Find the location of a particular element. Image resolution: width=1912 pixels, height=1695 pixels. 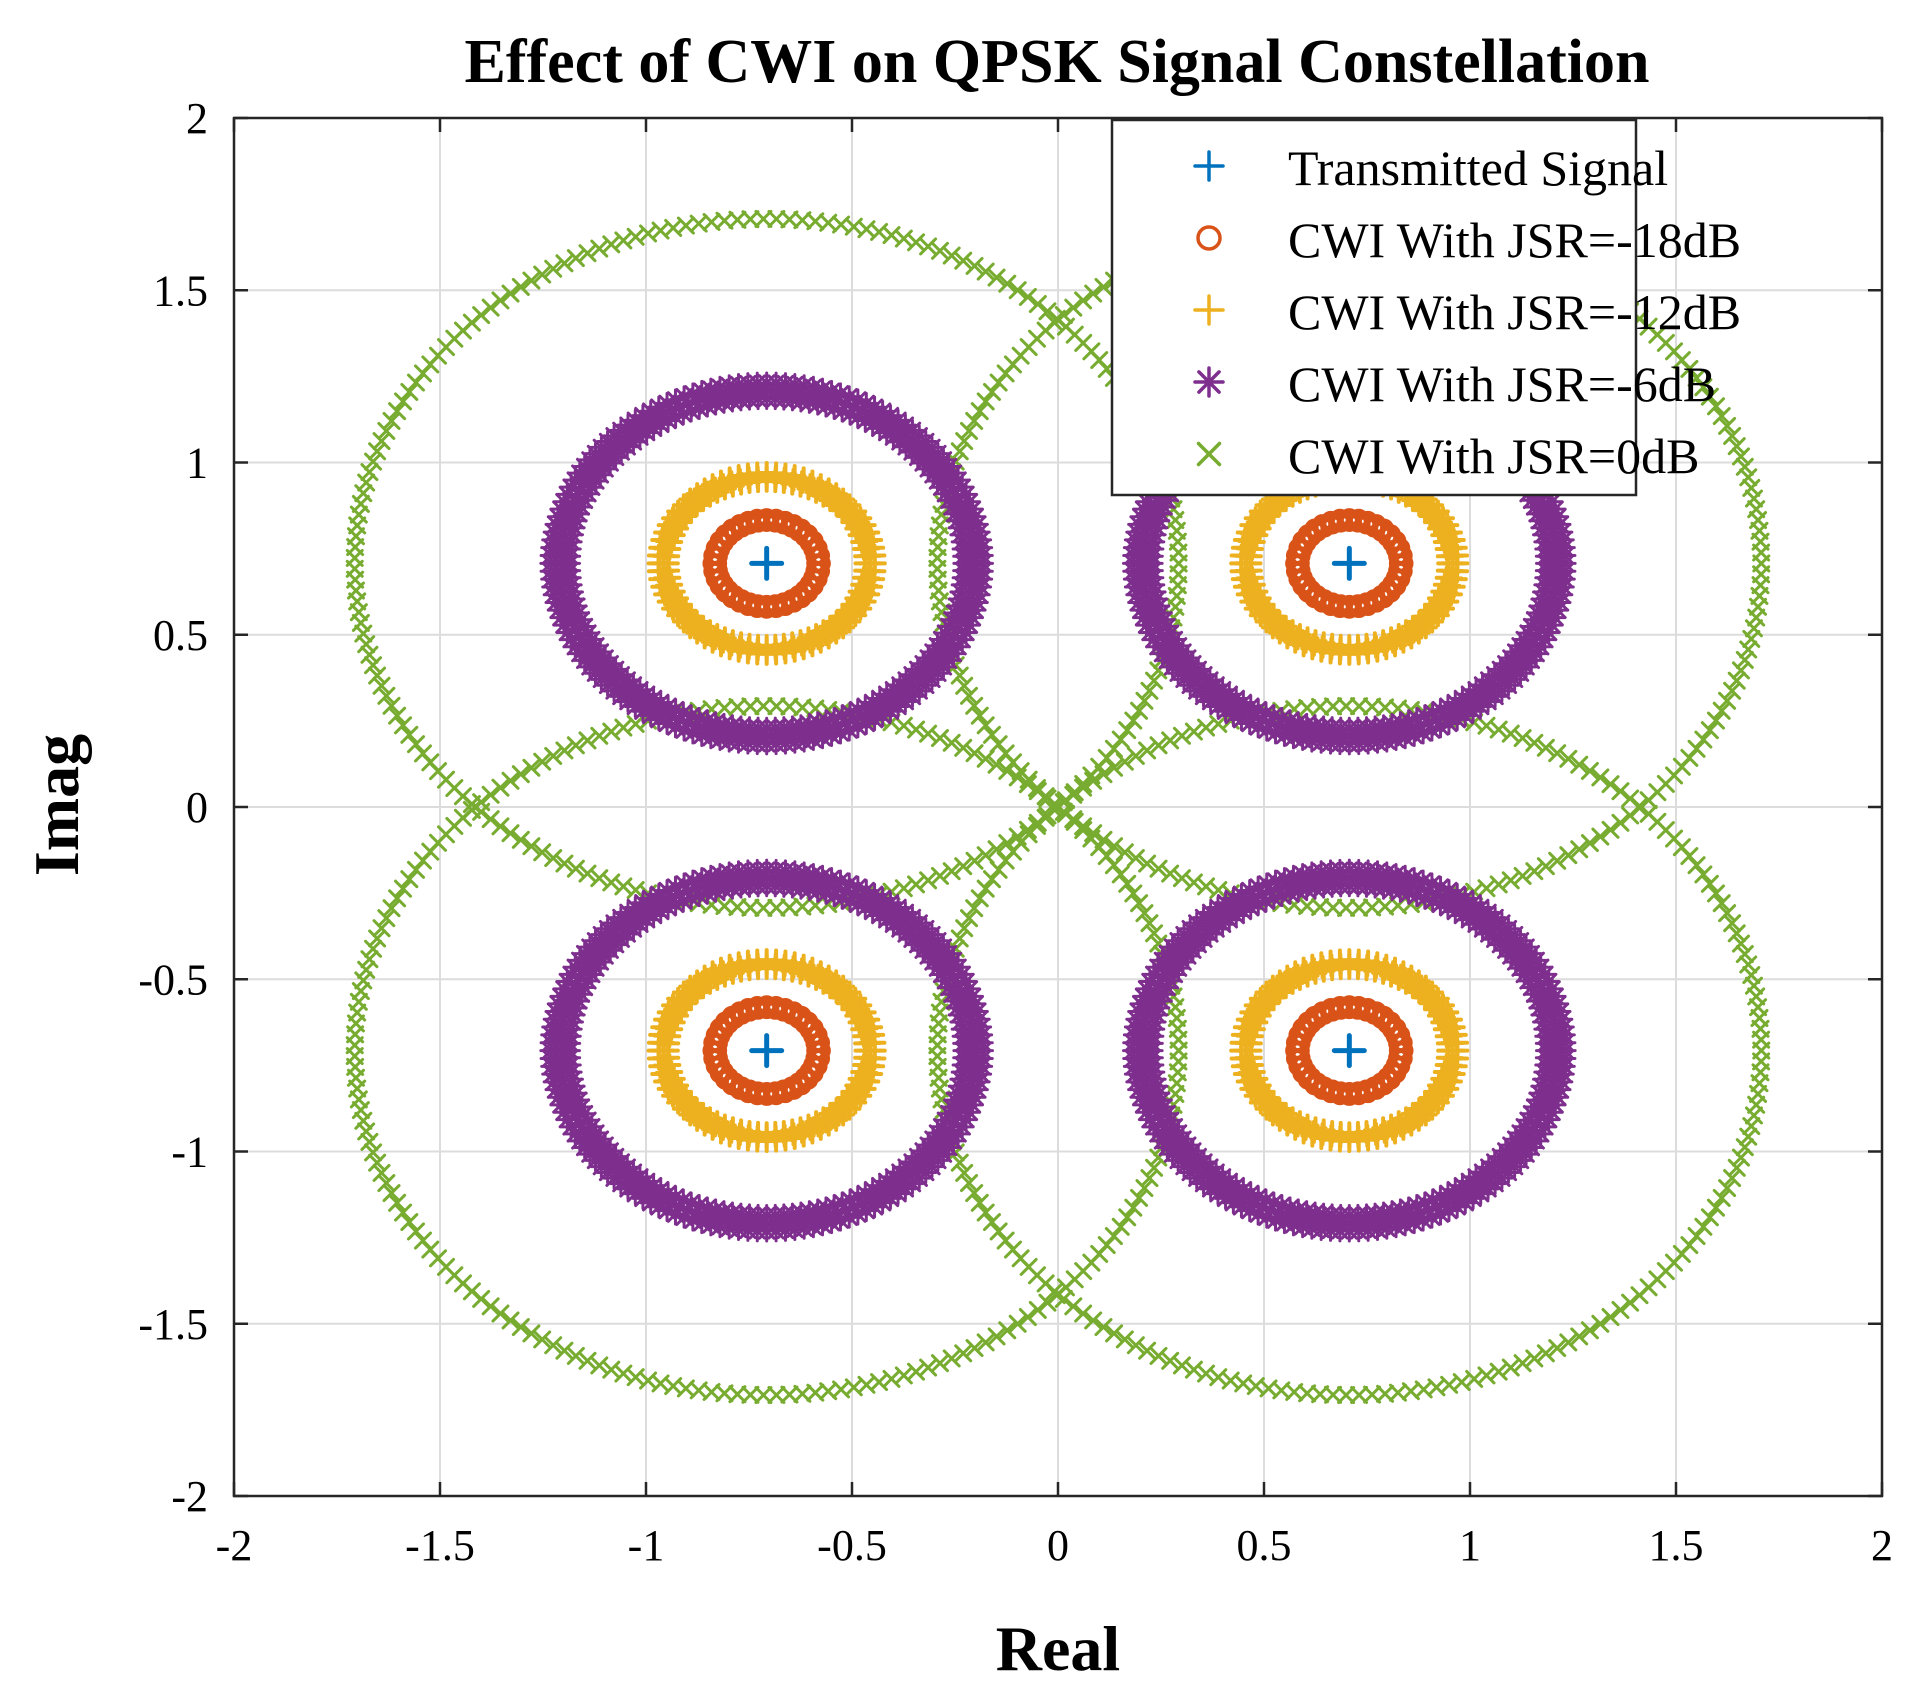

legend-label: CWI With JSR=-6dB is located at coordinates (1502, 384).